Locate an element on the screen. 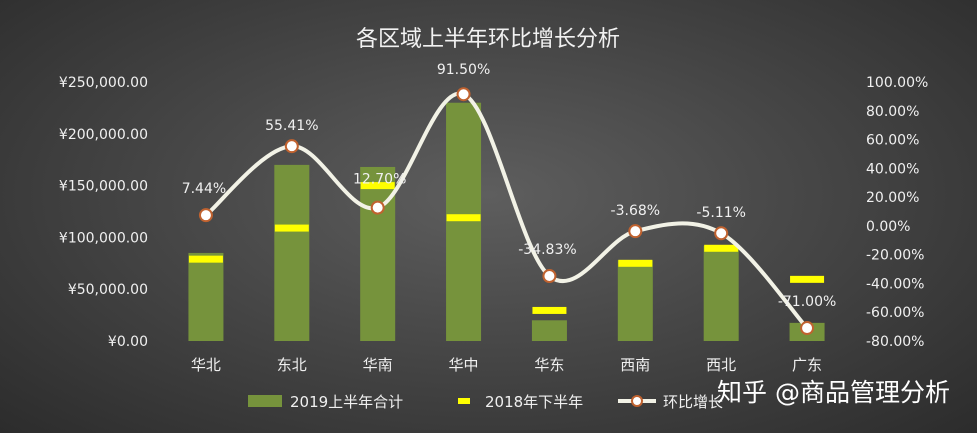 This screenshot has height=433, width=977. marker-2018-西南 is located at coordinates (635, 263).